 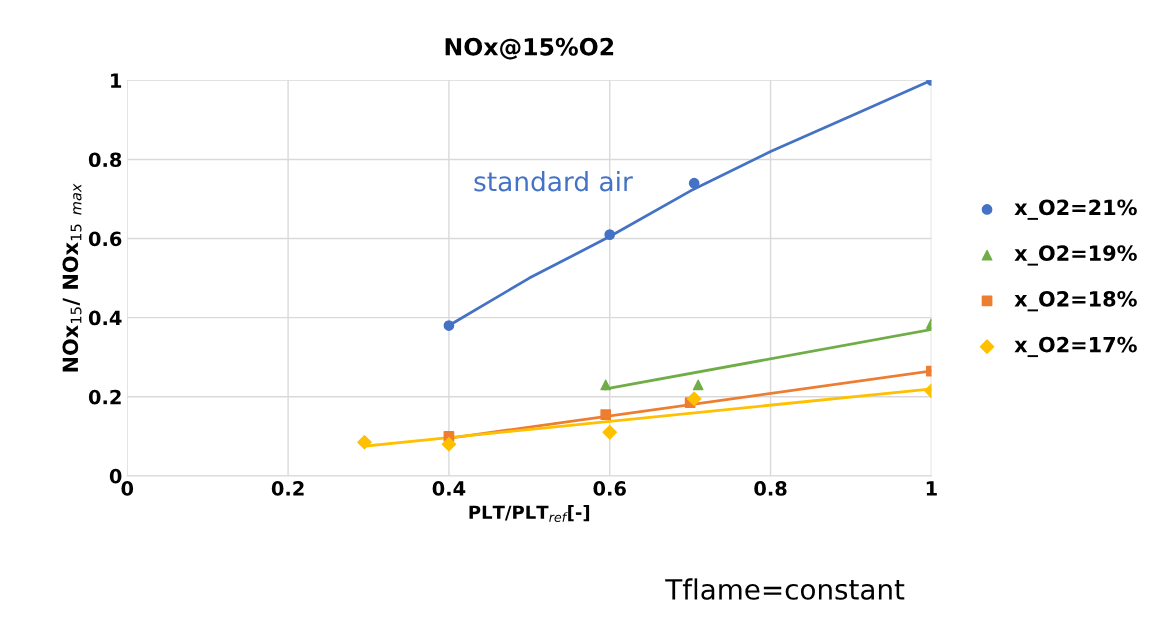 I want to click on x-tick-label: 0.8, so click(x=770, y=488).